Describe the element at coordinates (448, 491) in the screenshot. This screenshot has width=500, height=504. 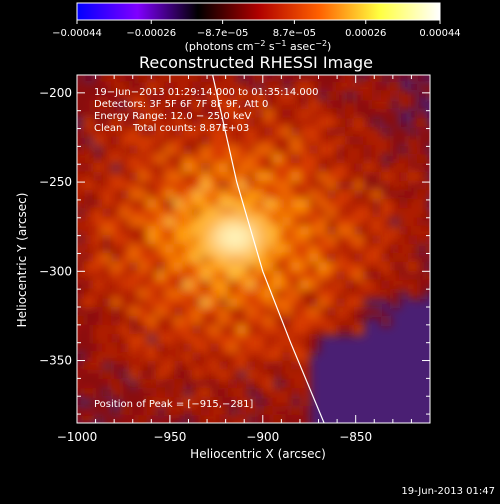
I see `footer-timestamp: 19-Jun-2013 01:47` at that location.